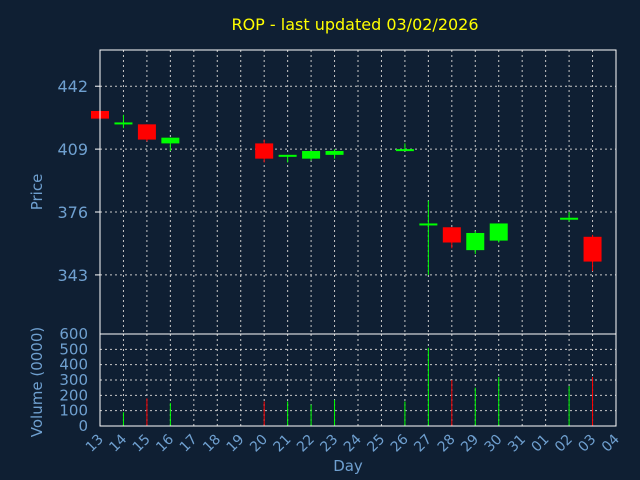  What do you see at coordinates (212, 444) in the screenshot?
I see `x-tick-label: 18` at bounding box center [212, 444].